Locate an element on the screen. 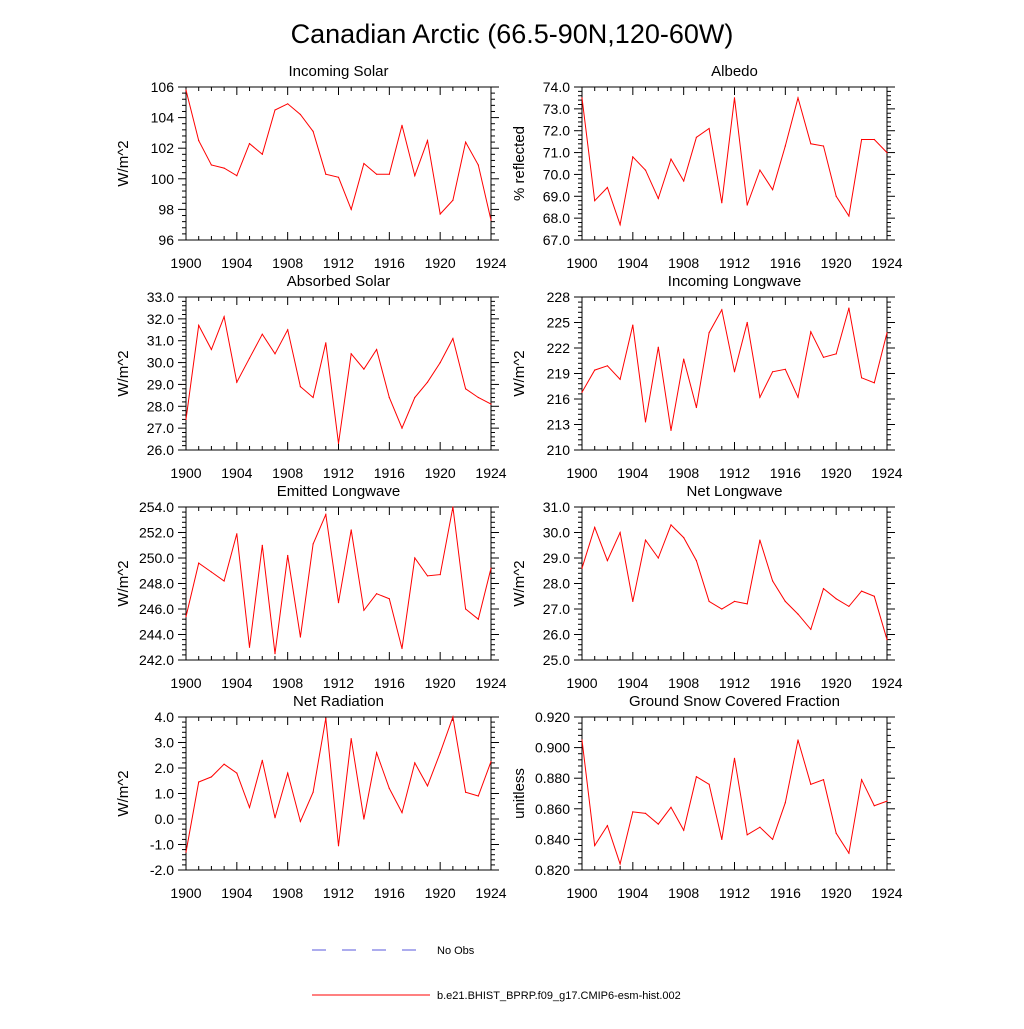 This screenshot has width=1024, height=1029. y-tick-label: 74.0 is located at coordinates (556, 87).